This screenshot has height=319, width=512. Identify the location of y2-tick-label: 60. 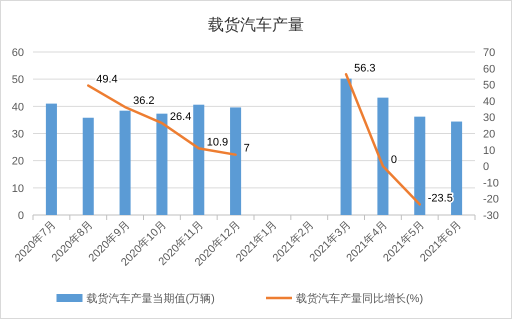
(489, 69).